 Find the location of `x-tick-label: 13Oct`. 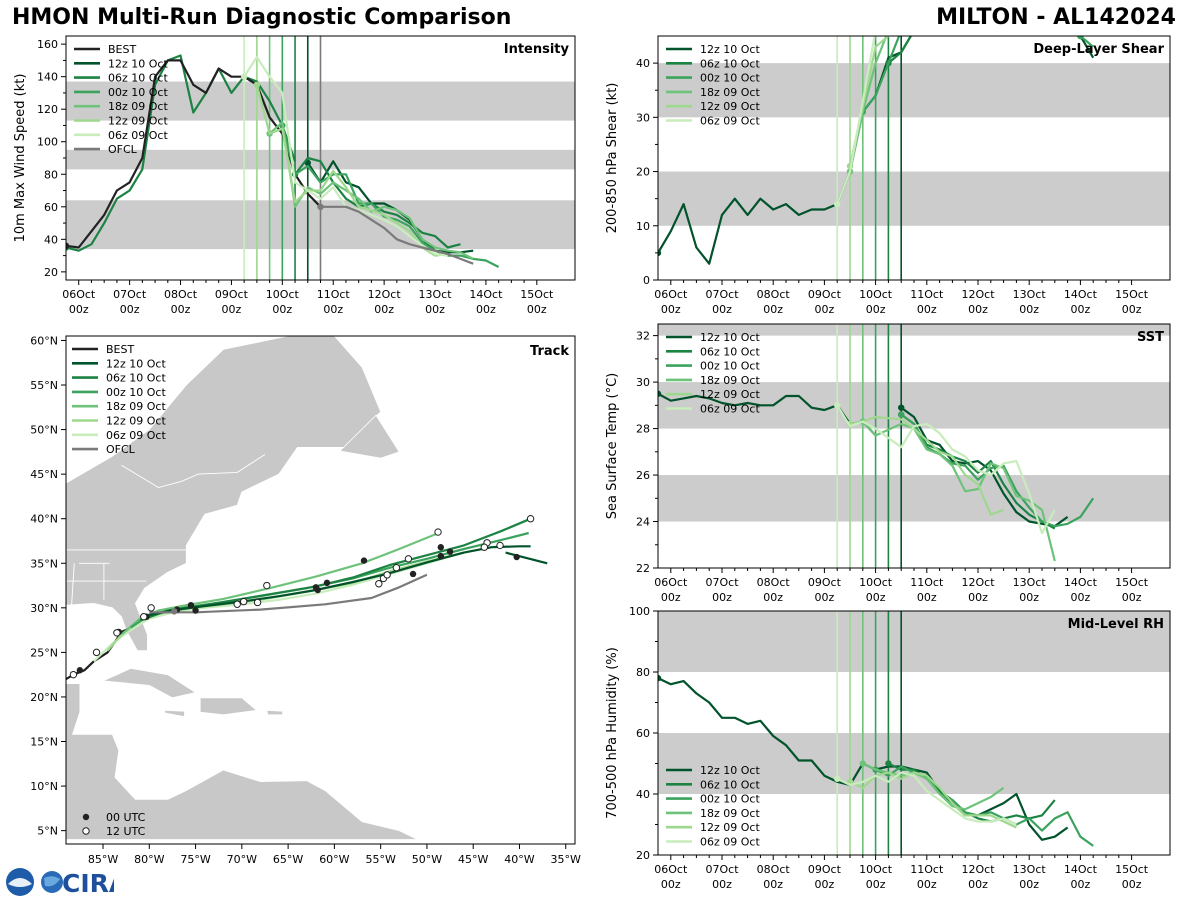

x-tick-label: 13Oct is located at coordinates (436, 294).